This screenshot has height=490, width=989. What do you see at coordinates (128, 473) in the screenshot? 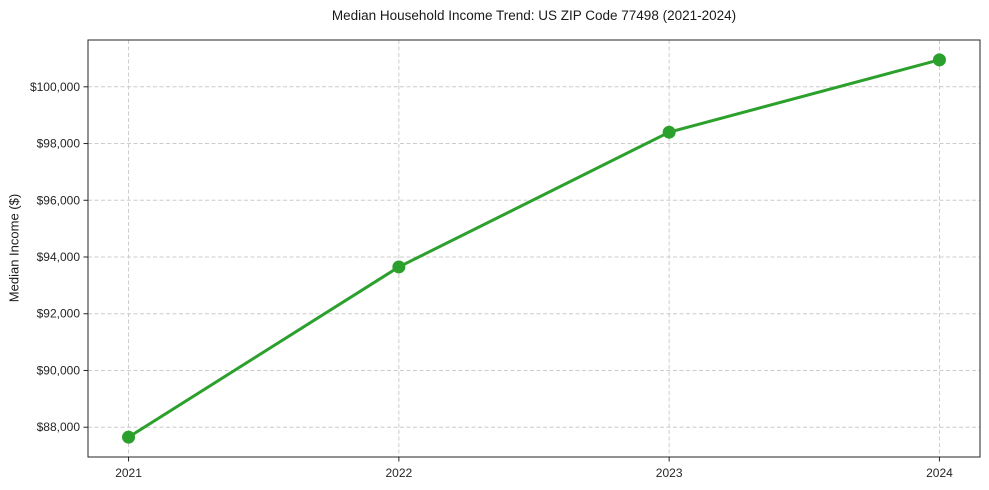
I see `x-tick-label: 2021` at bounding box center [128, 473].